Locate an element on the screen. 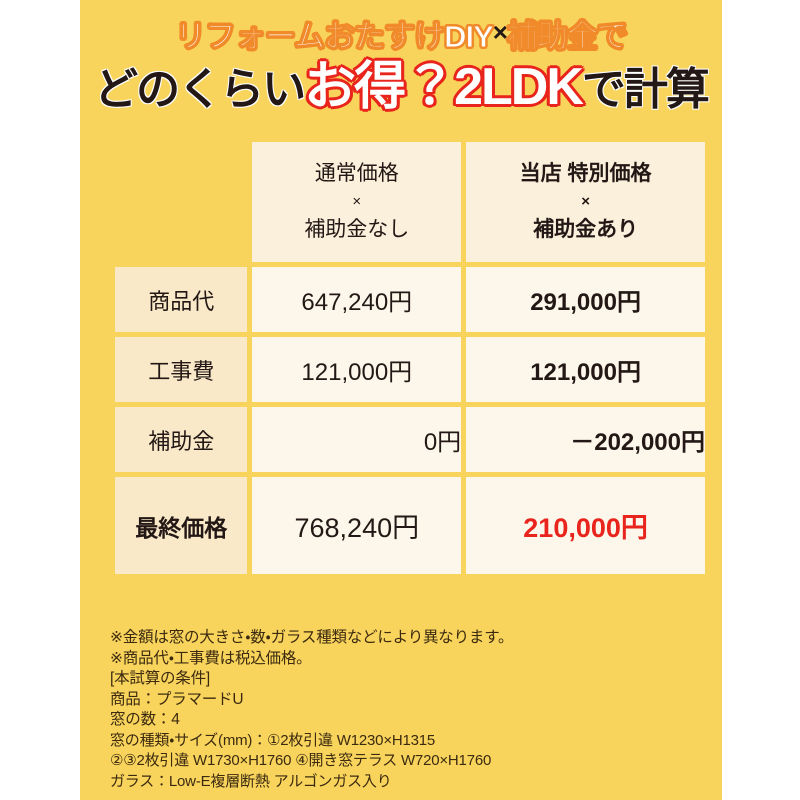  column-header-normal-price: 通常価格 × 補助金なし is located at coordinates (357, 202).